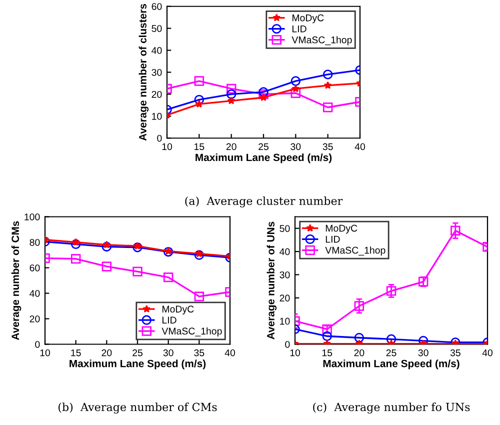 The height and width of the screenshot is (425, 500). I want to click on text: (b) Average number of CMs, so click(137, 408).